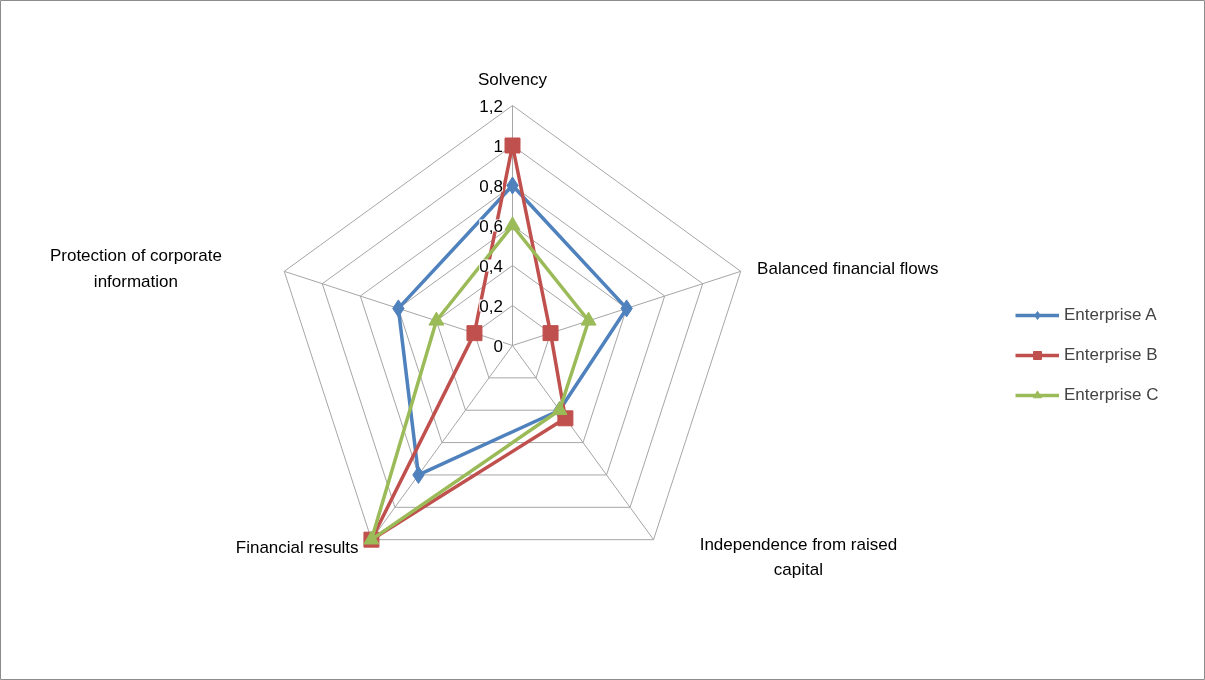 This screenshot has width=1205, height=680. I want to click on y-tick-label: 0,8, so click(491, 186).